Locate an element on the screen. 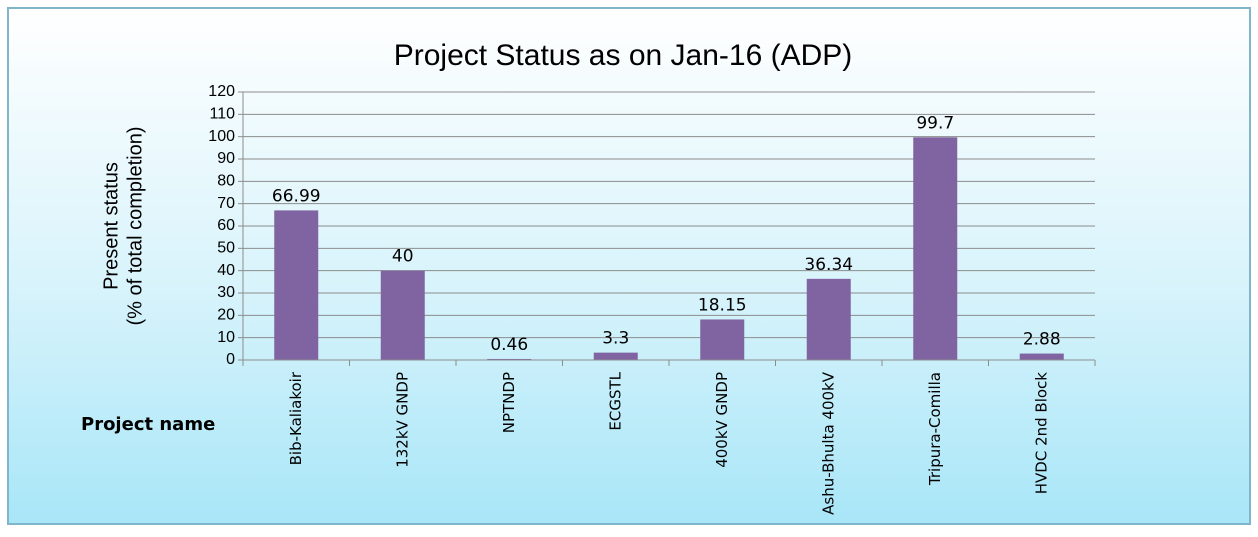  data-label: 0.46 is located at coordinates (509, 345).